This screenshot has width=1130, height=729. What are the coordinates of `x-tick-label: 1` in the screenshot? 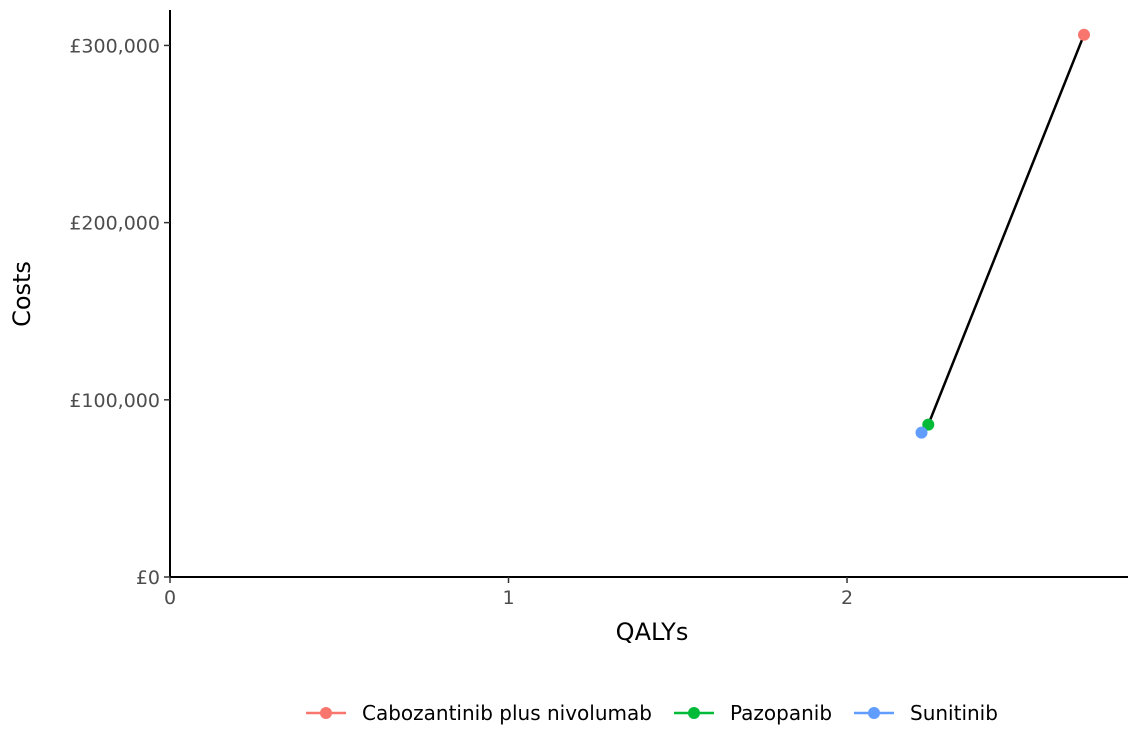 It's located at (508, 598).